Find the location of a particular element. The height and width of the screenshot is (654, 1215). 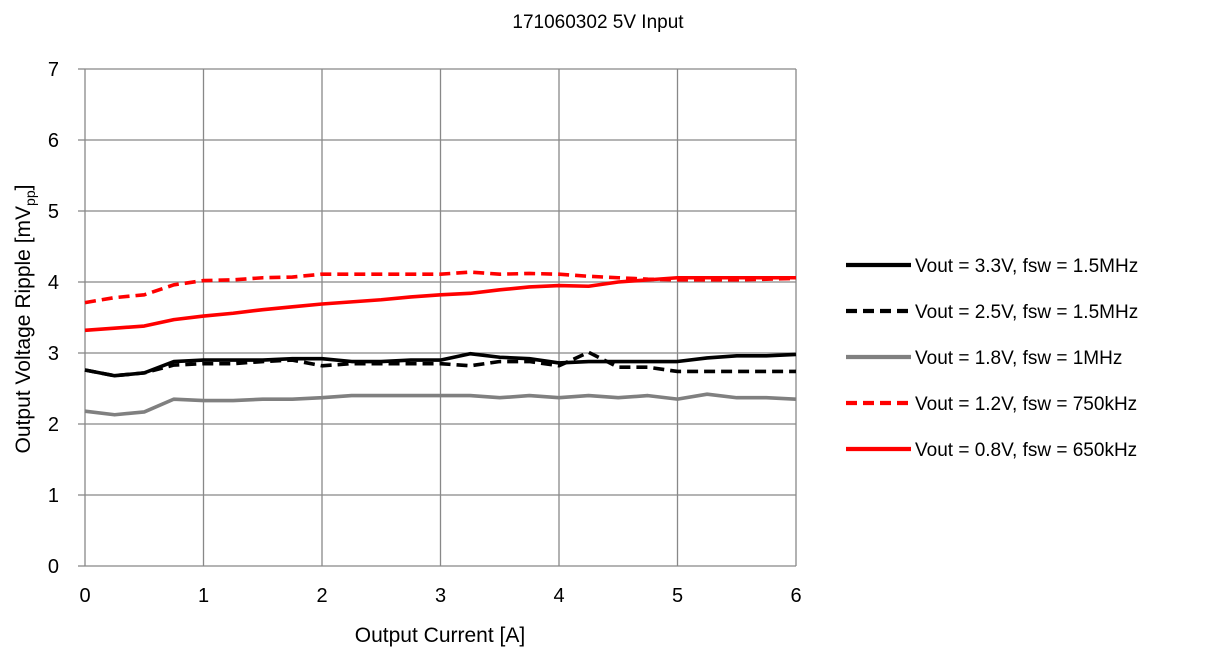

y-axis-label: Output Voltage Ripple [mVpp] is located at coordinates (25, 319).